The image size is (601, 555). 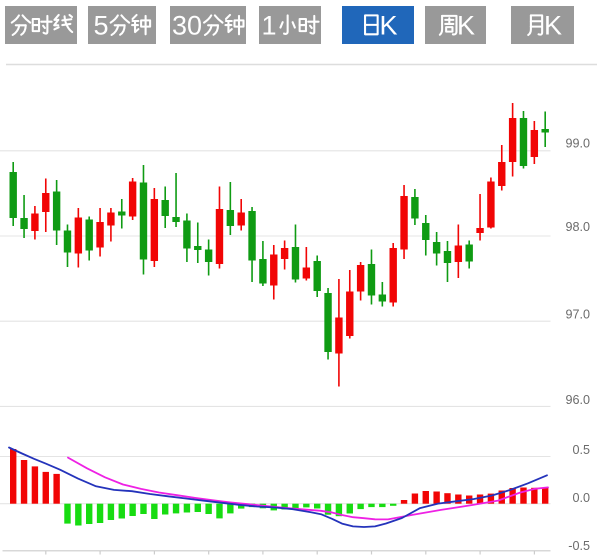 What do you see at coordinates (577, 315) in the screenshot?
I see `svg-text: 97.0` at bounding box center [577, 315].